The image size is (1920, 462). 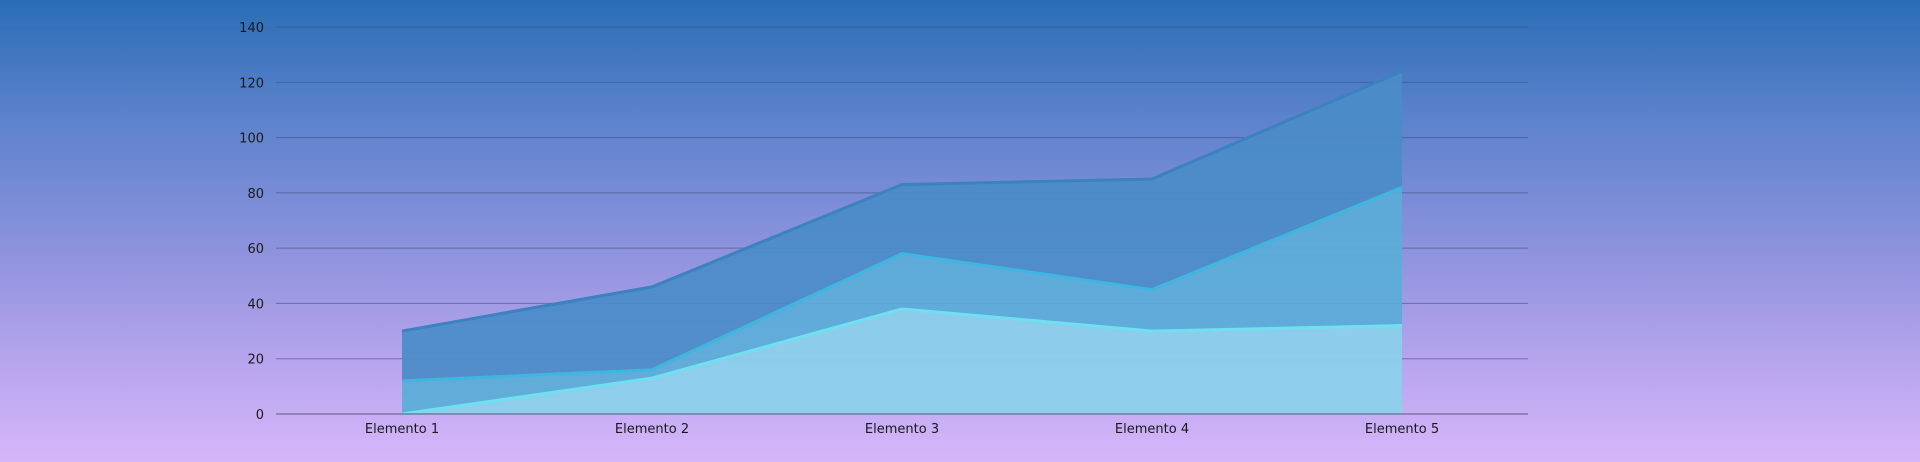 I want to click on x-tick-label: Elemento 4, so click(x=1152, y=429).